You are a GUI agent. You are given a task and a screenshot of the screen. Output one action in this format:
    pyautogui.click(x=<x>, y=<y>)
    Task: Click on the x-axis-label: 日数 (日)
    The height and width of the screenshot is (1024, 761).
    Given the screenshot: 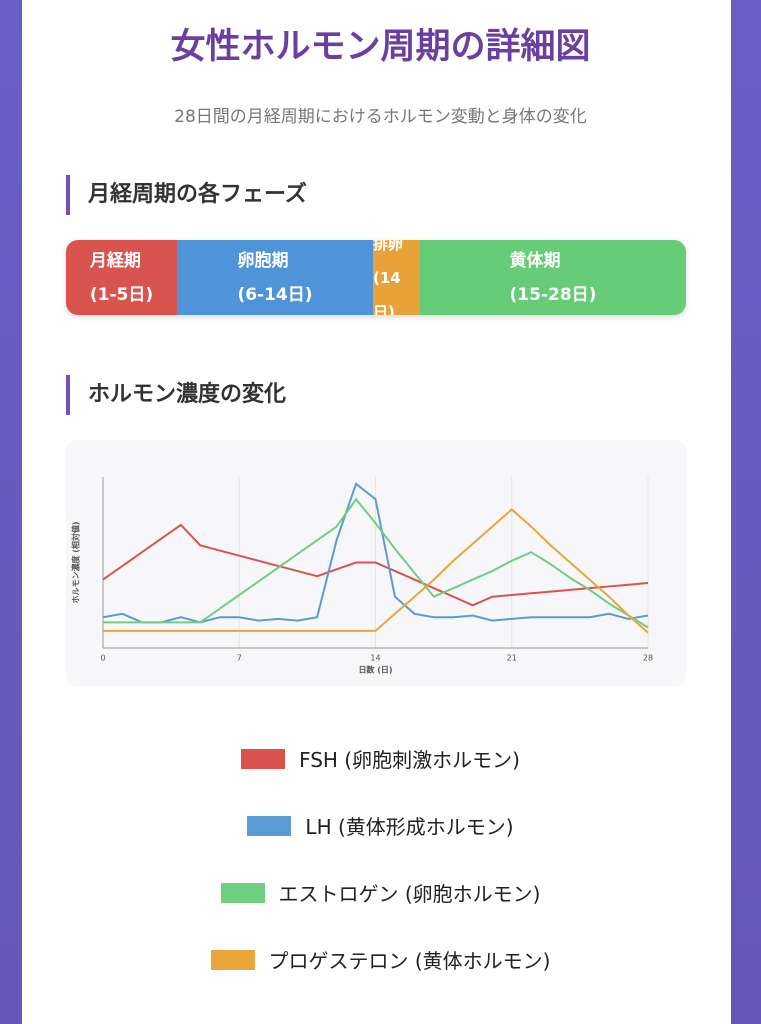 What is the action you would take?
    pyautogui.click(x=375, y=670)
    